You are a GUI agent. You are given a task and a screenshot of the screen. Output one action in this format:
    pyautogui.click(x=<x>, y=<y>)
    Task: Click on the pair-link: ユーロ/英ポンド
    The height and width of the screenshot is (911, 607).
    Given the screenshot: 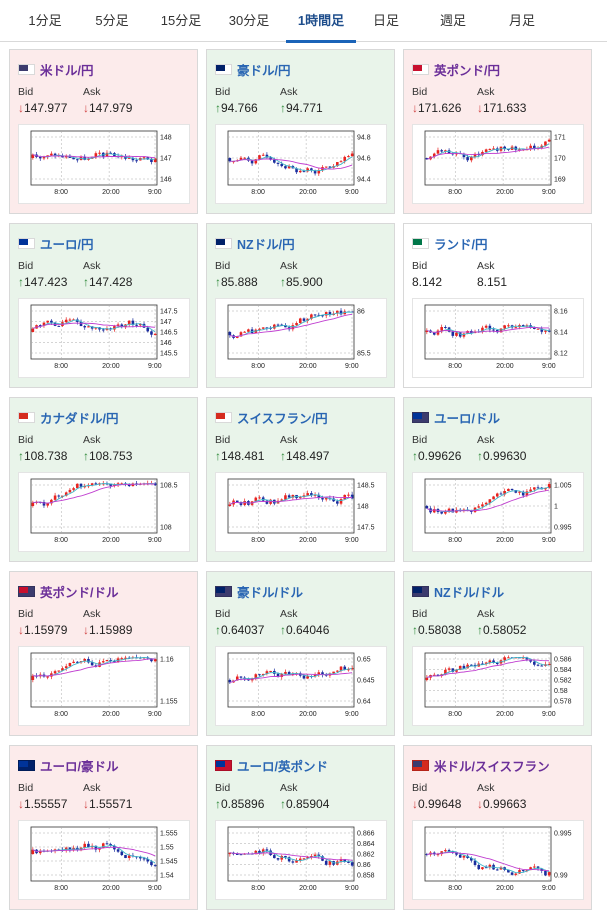 What is the action you would take?
    pyautogui.click(x=271, y=765)
    